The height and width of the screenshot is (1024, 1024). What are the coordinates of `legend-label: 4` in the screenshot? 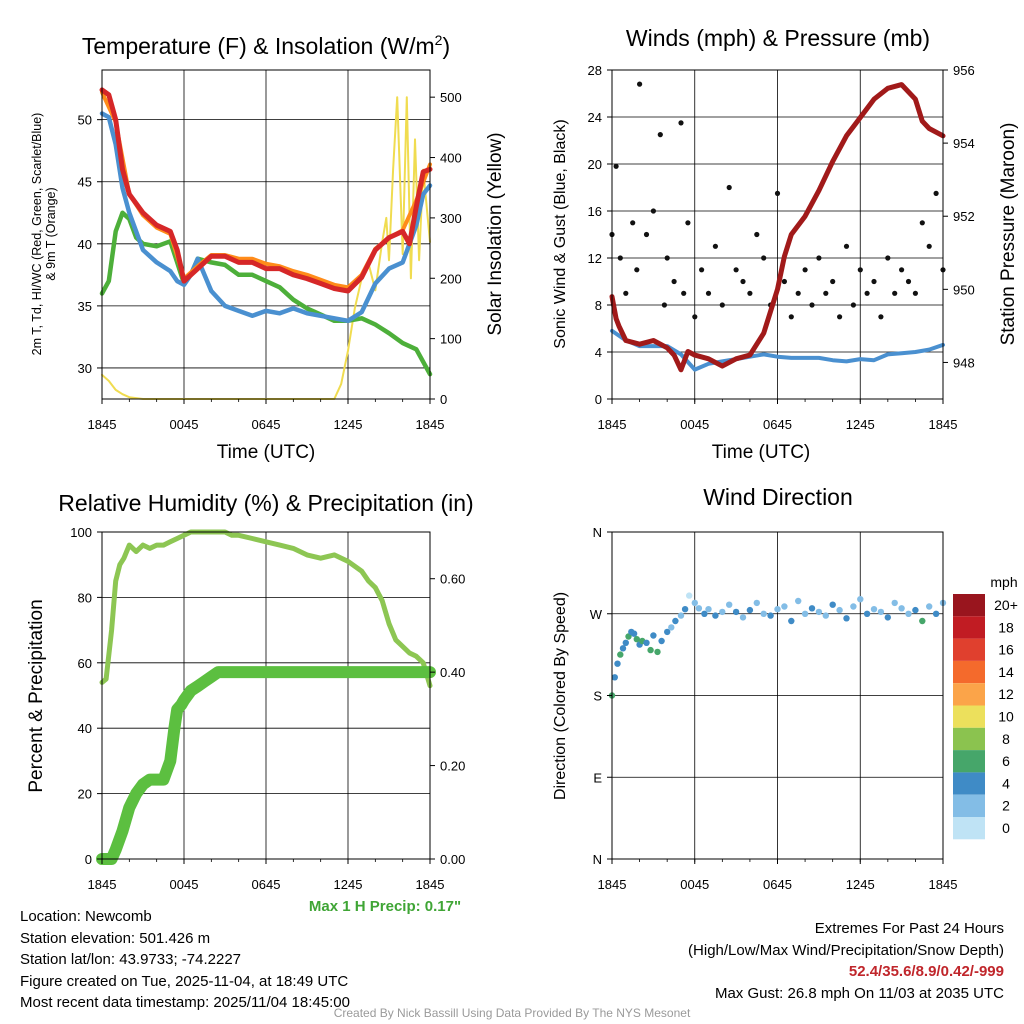 It's located at (1006, 783).